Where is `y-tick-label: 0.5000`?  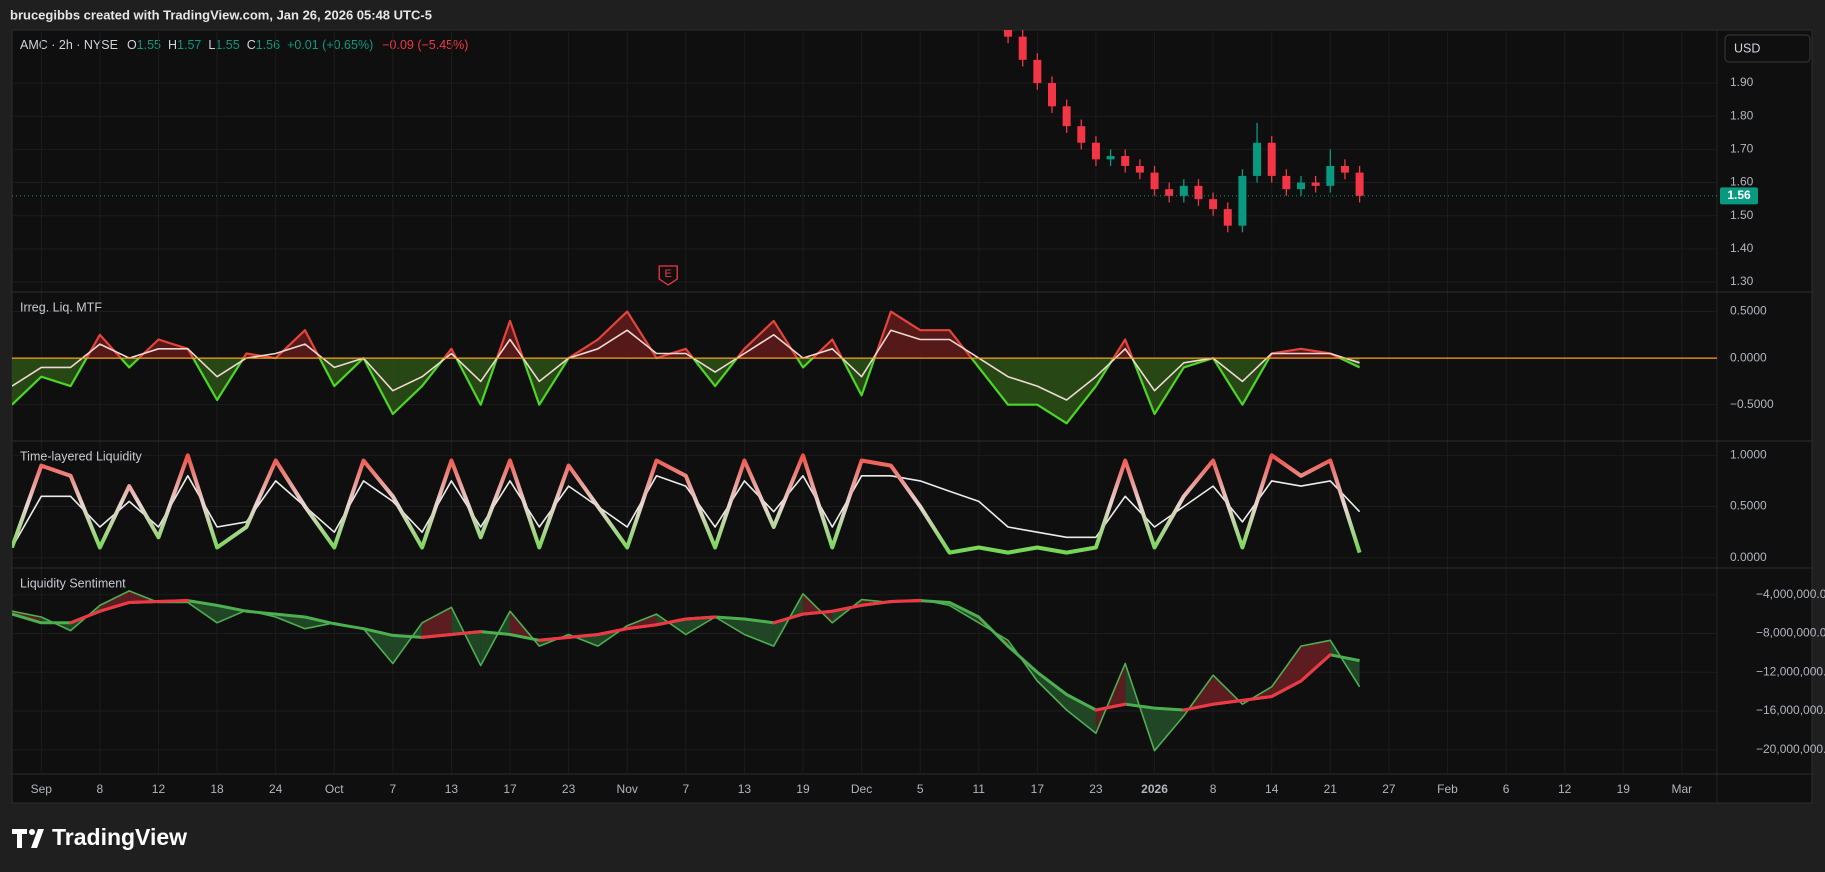 y-tick-label: 0.5000 is located at coordinates (1748, 311).